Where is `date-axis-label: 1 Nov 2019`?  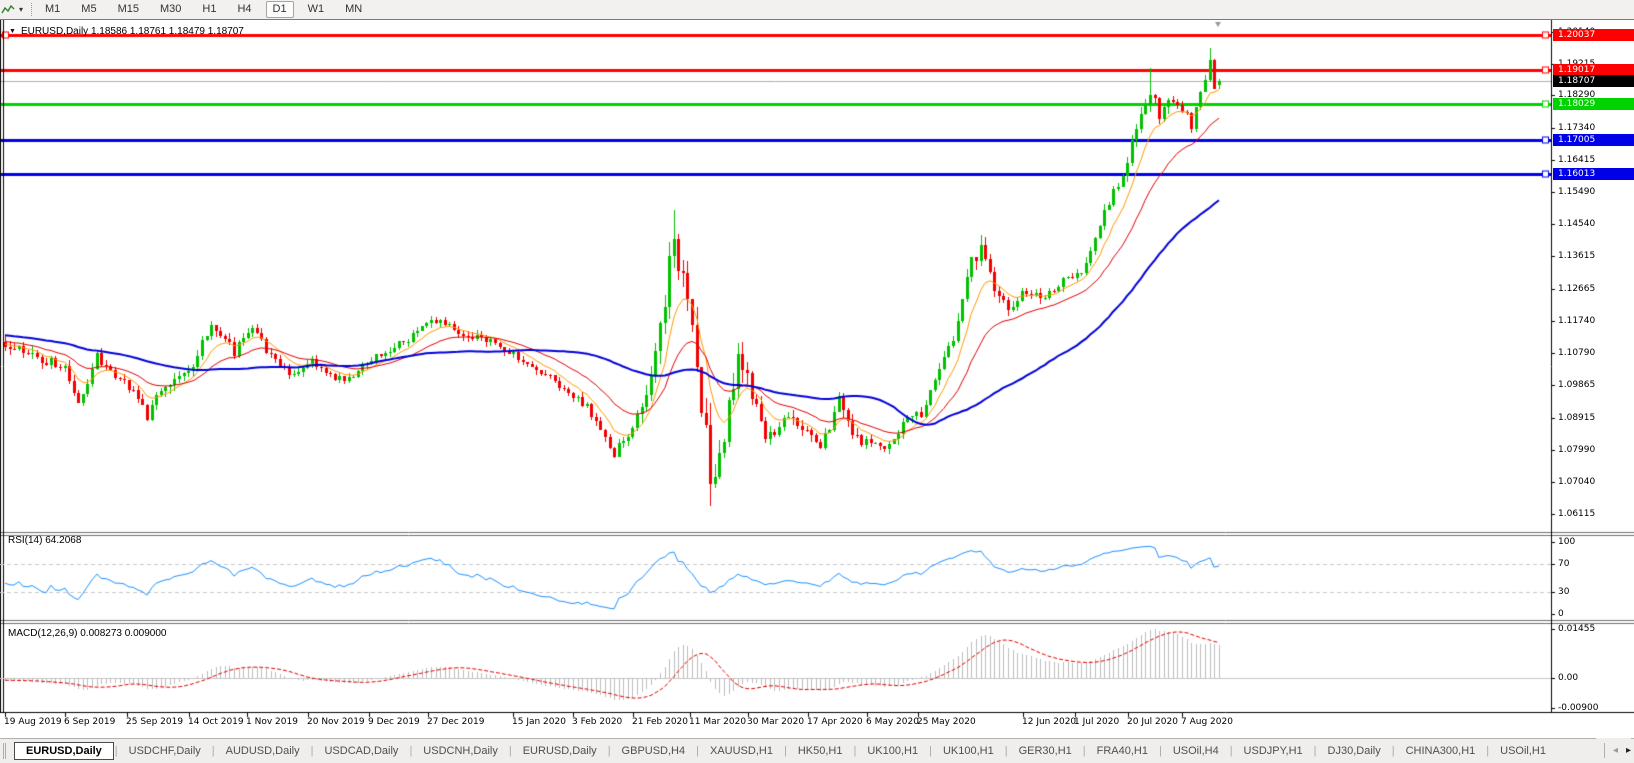 date-axis-label: 1 Nov 2019 is located at coordinates (272, 722).